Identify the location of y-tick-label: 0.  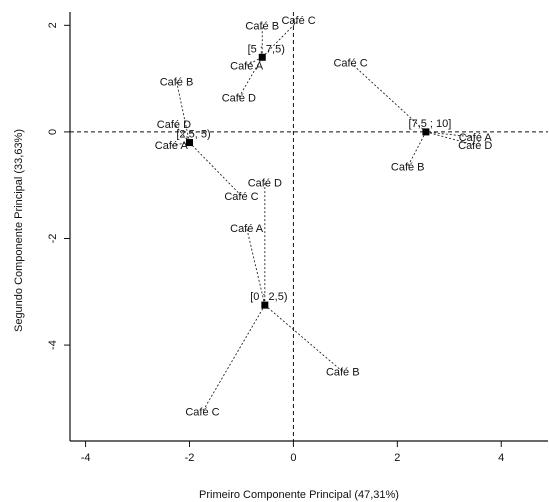
(53, 132).